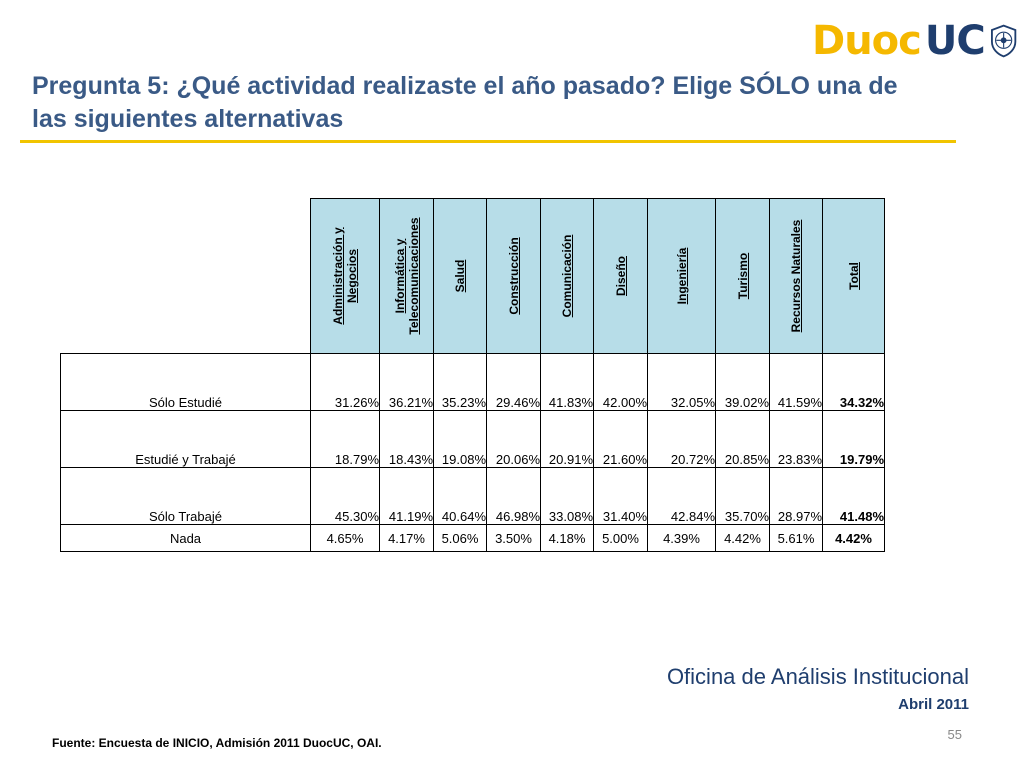 The width and height of the screenshot is (1024, 768). What do you see at coordinates (567, 439) in the screenshot?
I see `table-cell: 20.91%` at bounding box center [567, 439].